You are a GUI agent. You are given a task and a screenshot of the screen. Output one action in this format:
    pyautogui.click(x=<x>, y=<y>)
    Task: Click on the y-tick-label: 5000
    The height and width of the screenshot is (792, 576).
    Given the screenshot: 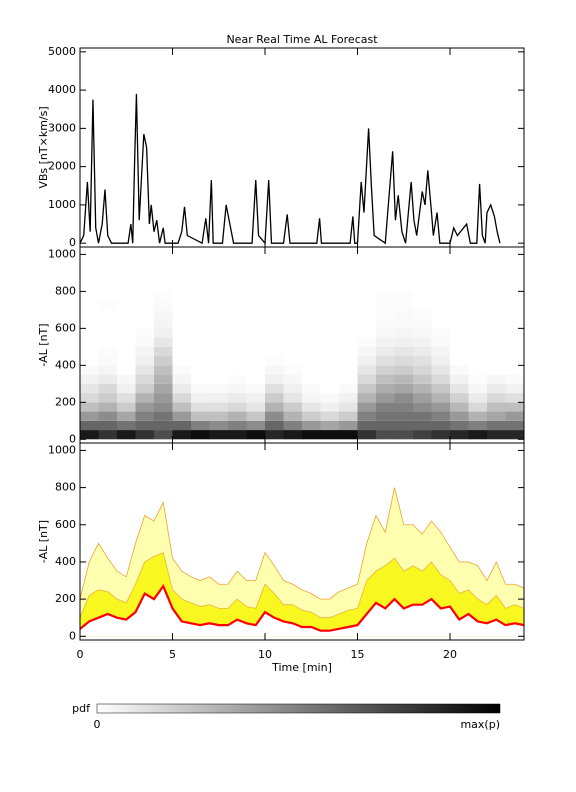 What is the action you would take?
    pyautogui.click(x=62, y=51)
    